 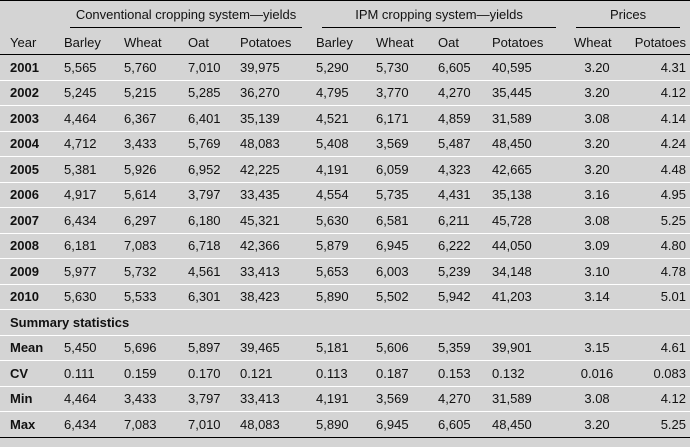 What do you see at coordinates (152, 220) in the screenshot?
I see `table-cell: 6,297` at bounding box center [152, 220].